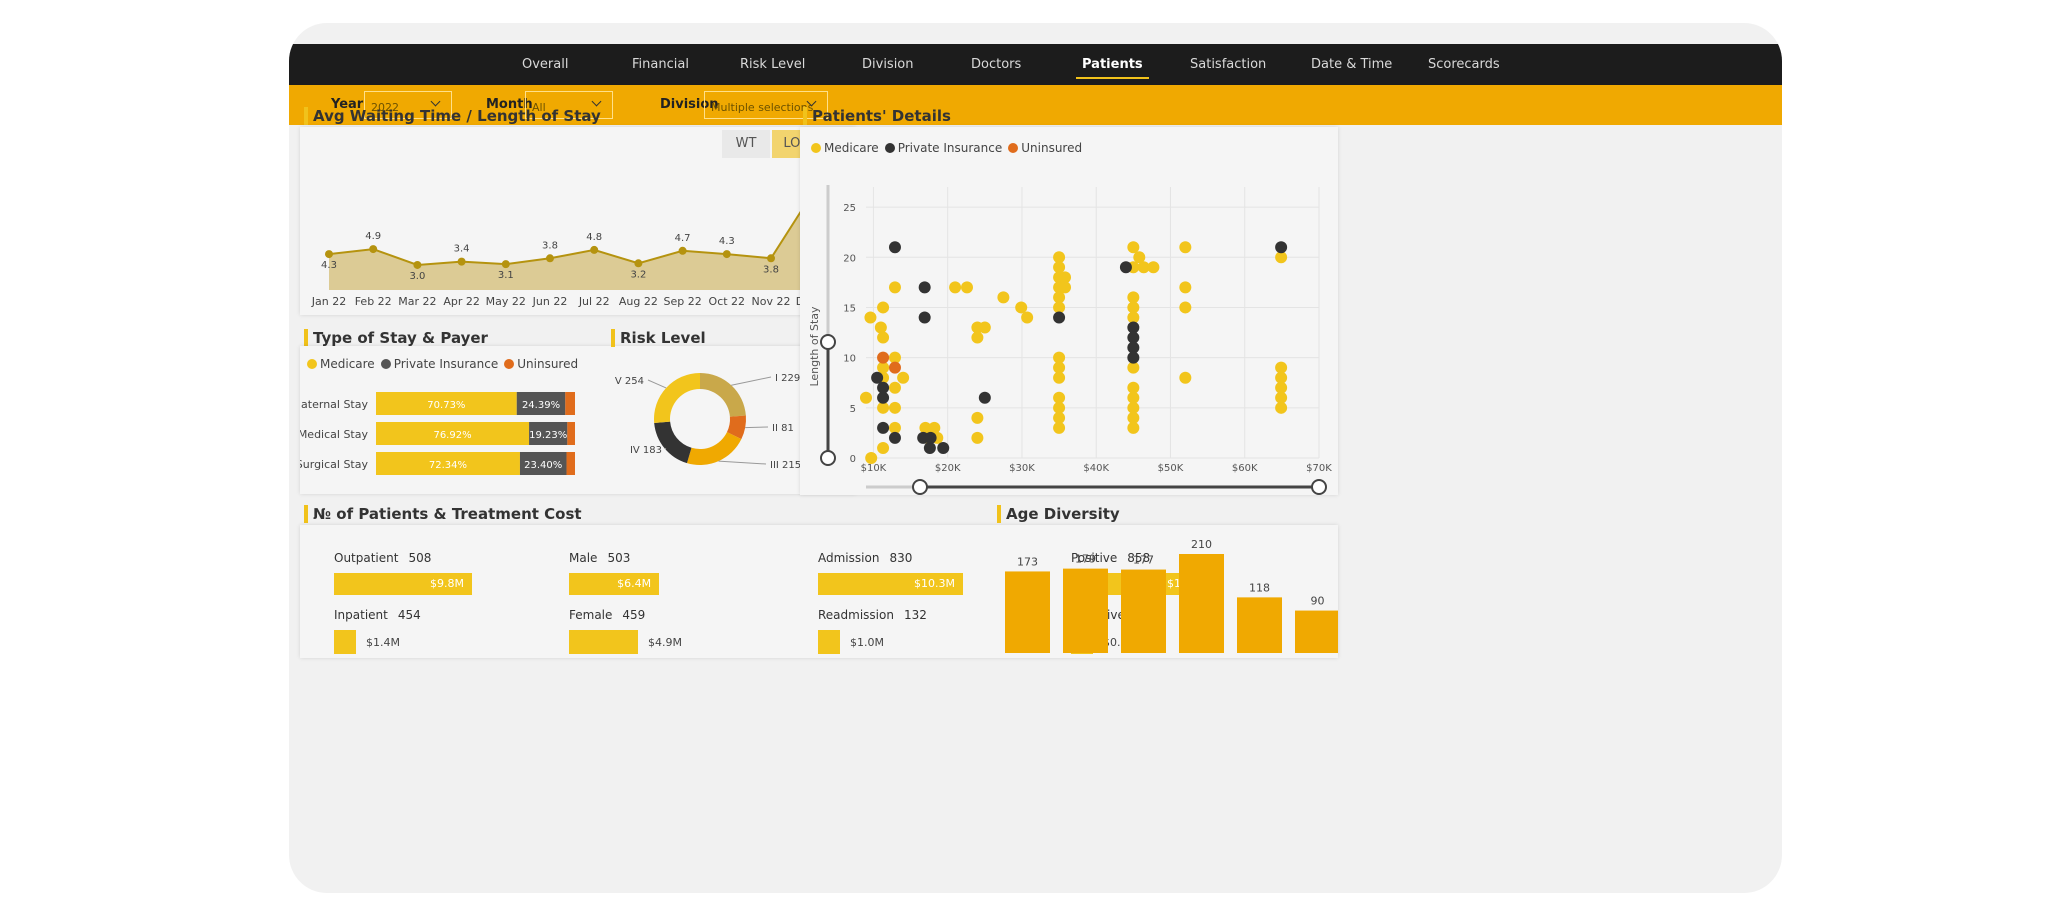 The height and width of the screenshot is (907, 2048). I want to click on month-select: All, so click(569, 105).